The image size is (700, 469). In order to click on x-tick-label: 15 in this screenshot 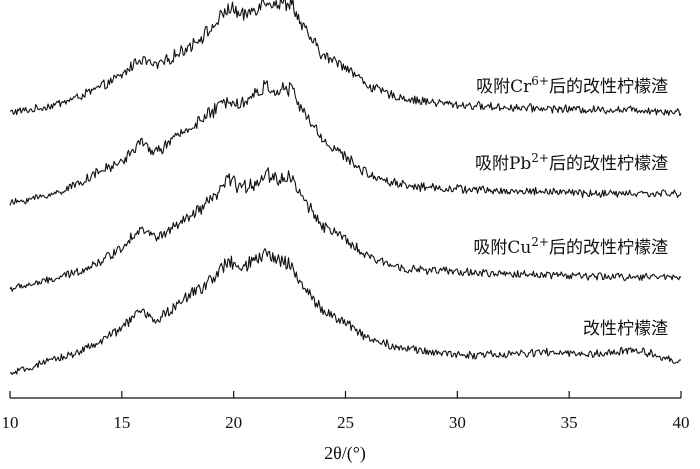, I will do `click(121, 422)`.